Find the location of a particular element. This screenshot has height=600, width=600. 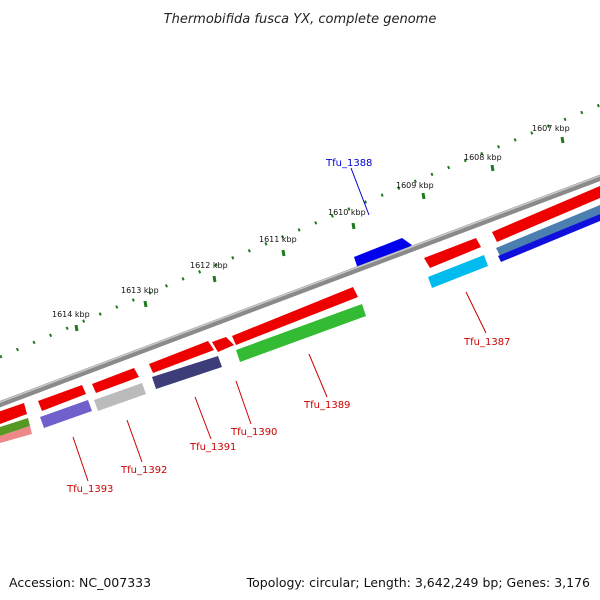

gene-label-Tfu_1391: Tfu_1391 is located at coordinates (212, 447).